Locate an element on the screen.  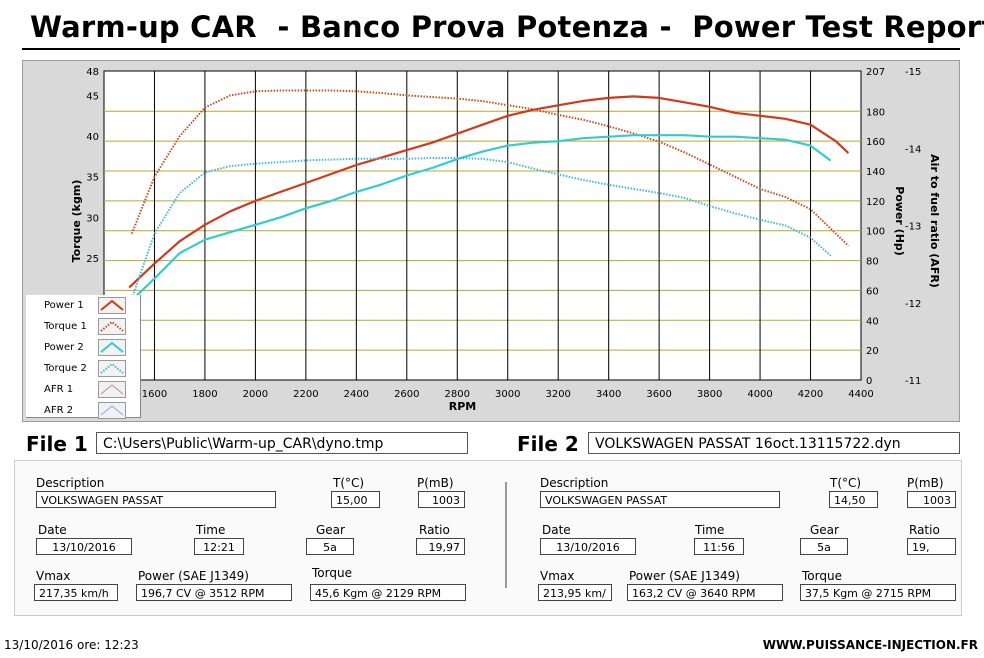
file2-time-field: 11:56 is located at coordinates (719, 546).